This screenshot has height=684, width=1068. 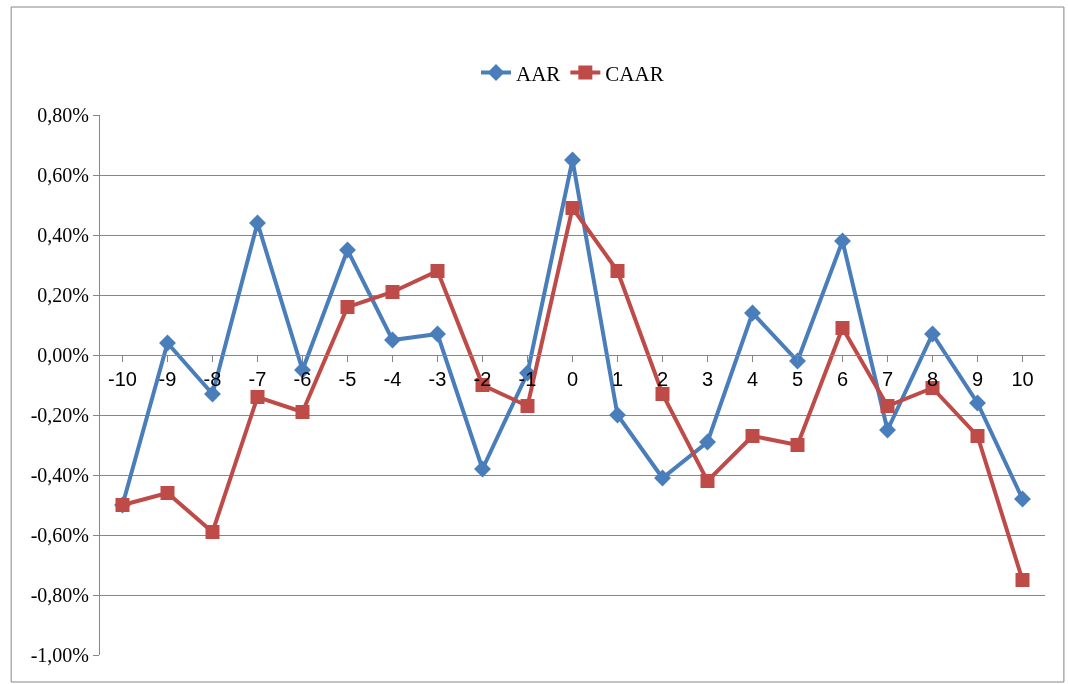 What do you see at coordinates (887, 379) in the screenshot?
I see `x-tick-label: 7` at bounding box center [887, 379].